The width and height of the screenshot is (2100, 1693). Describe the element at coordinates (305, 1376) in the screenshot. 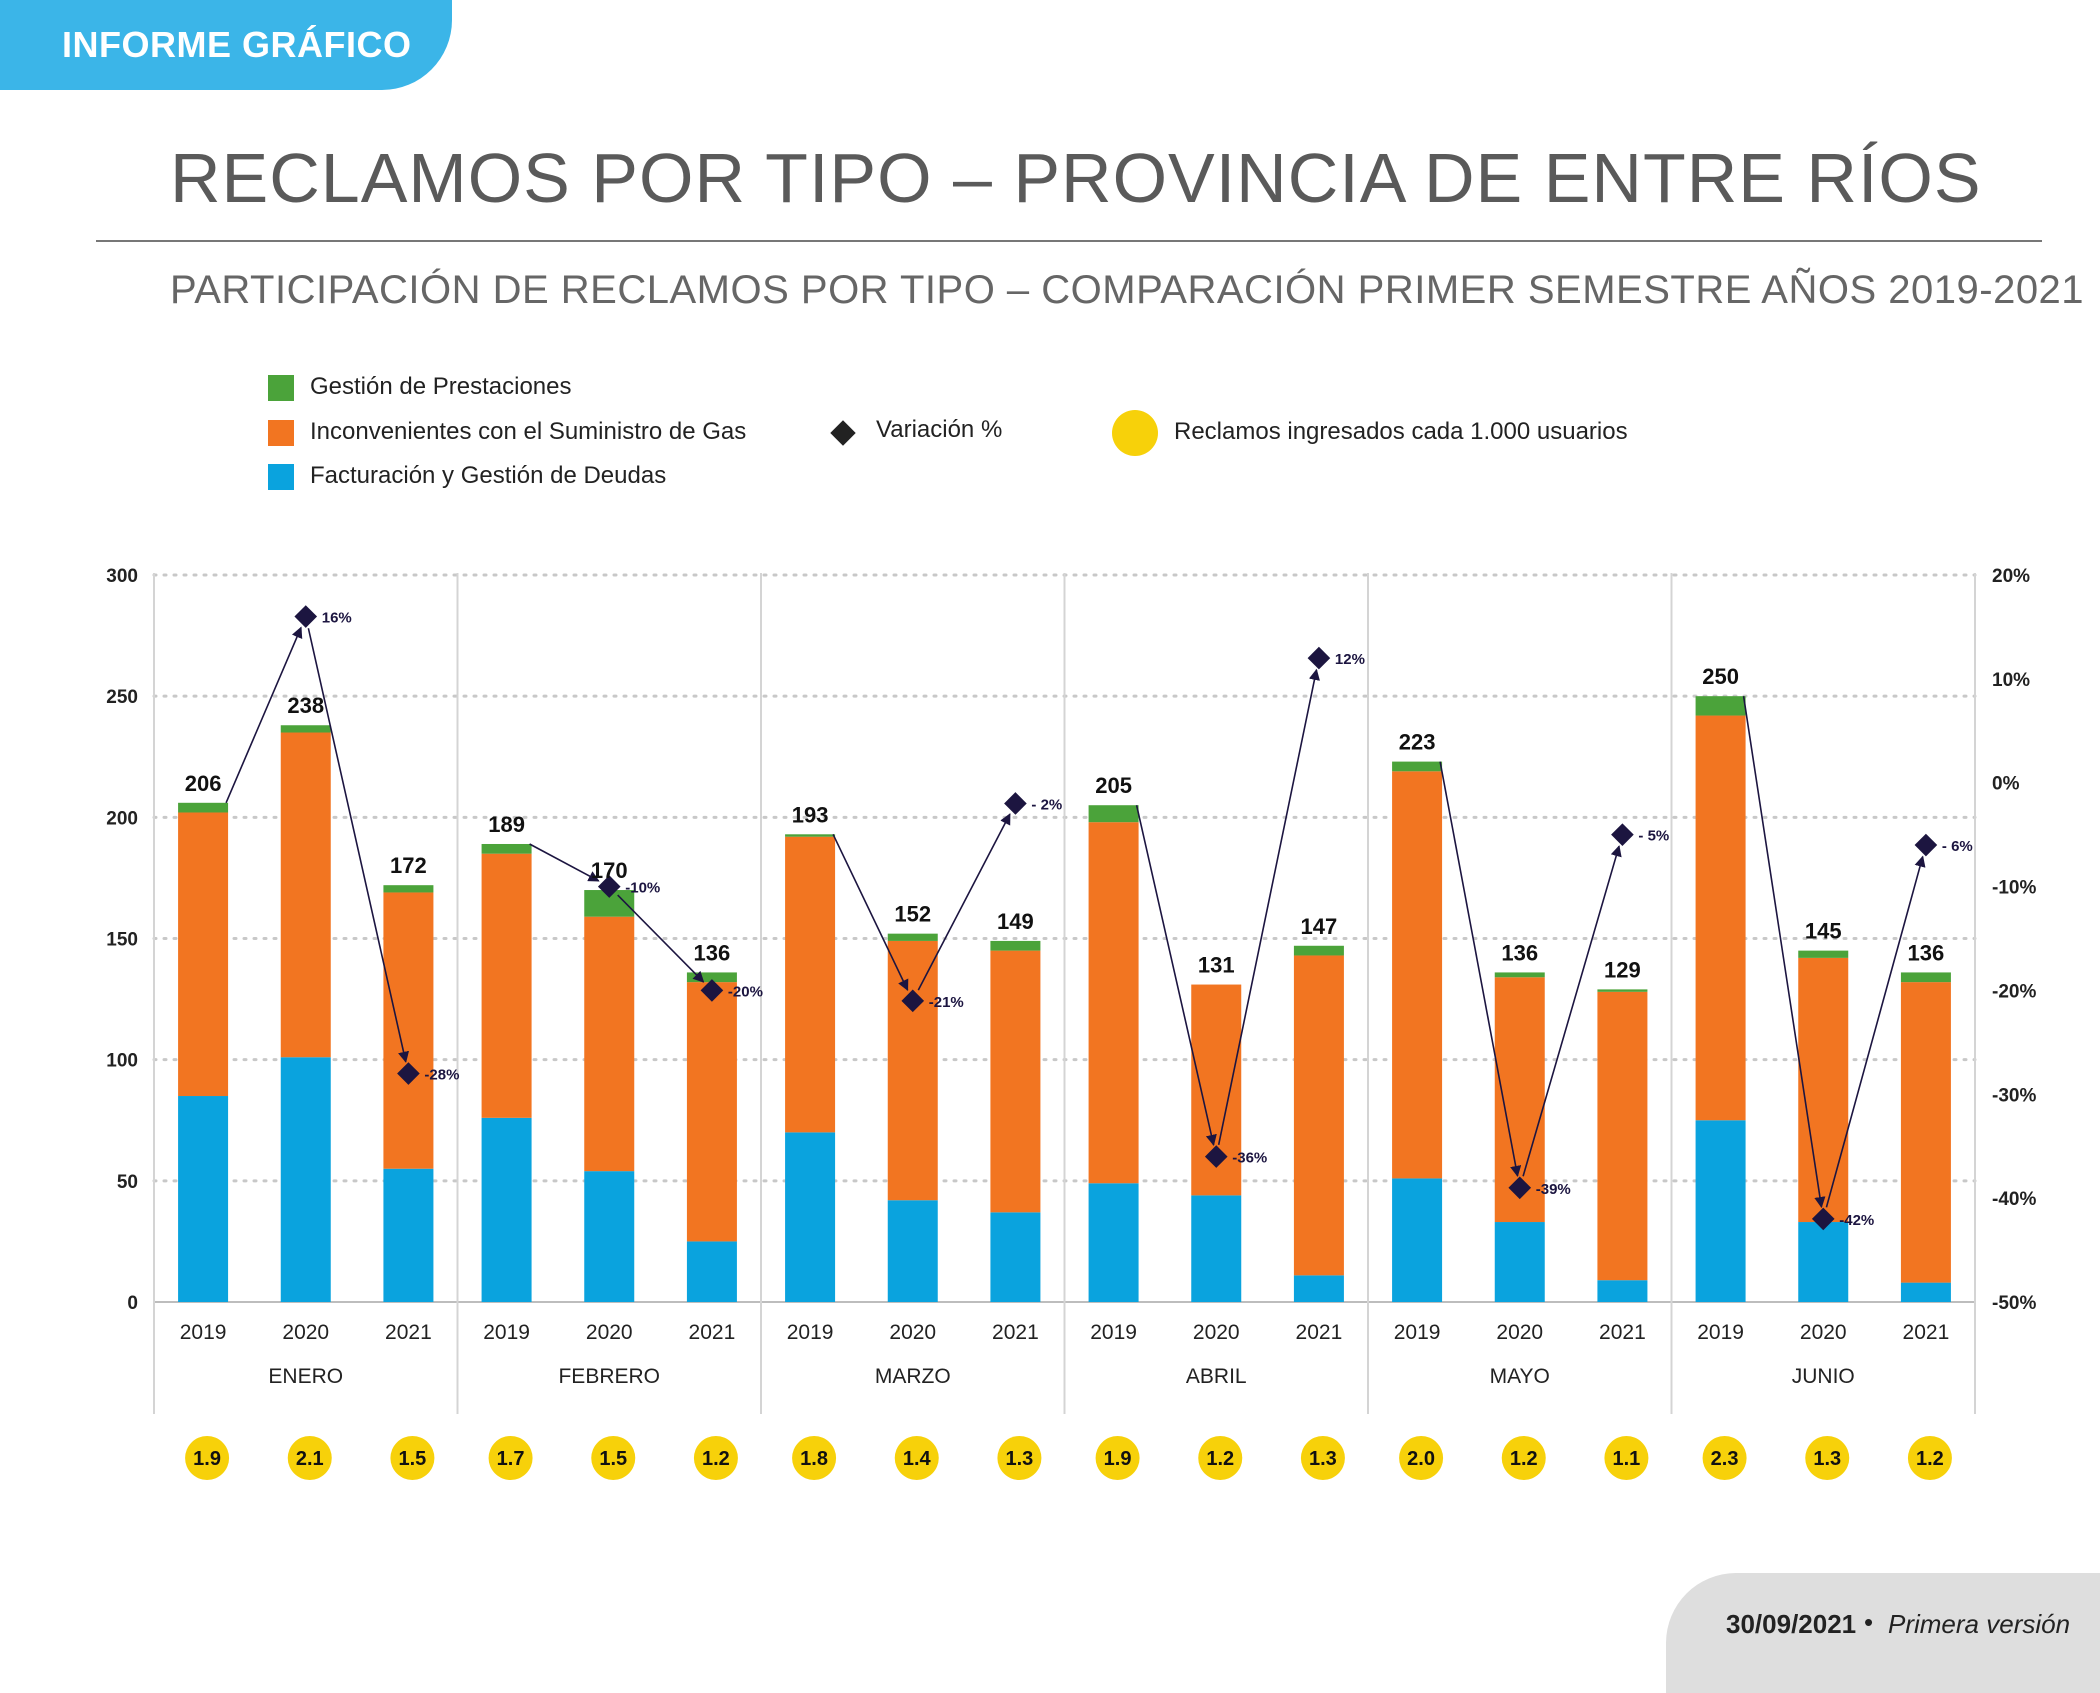

I see `x-month-label: ENERO` at that location.